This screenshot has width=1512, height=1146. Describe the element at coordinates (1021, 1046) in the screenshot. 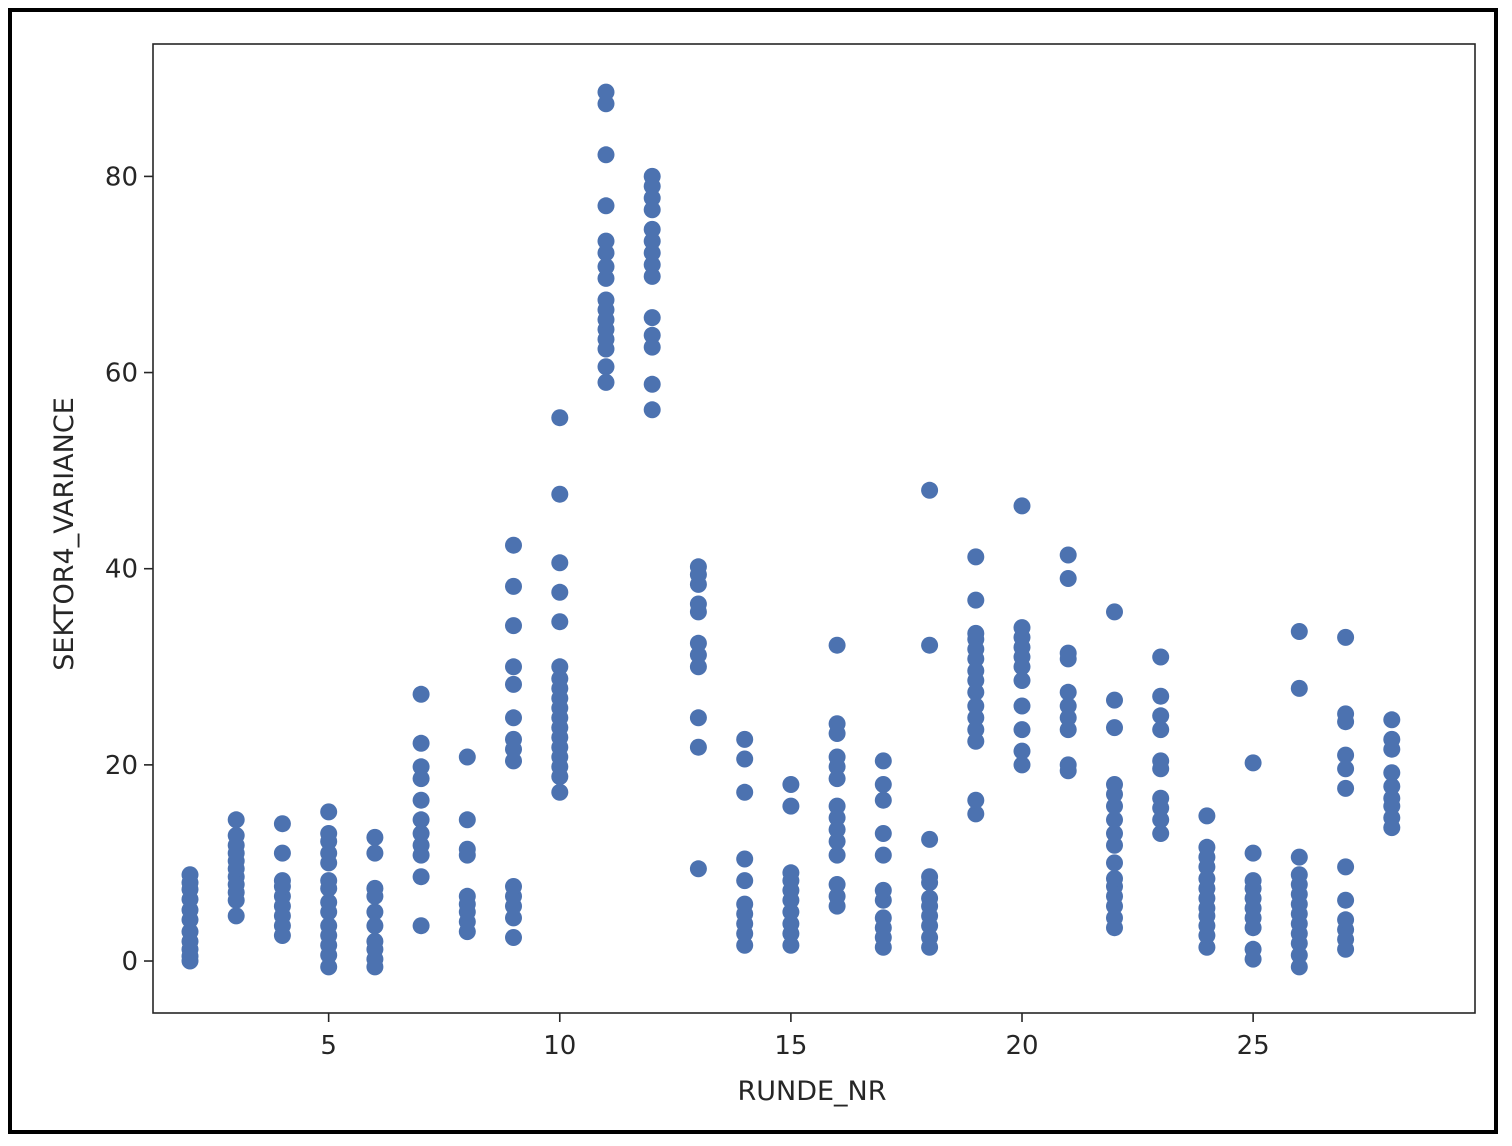

I see `x-tick-label: 20` at that location.